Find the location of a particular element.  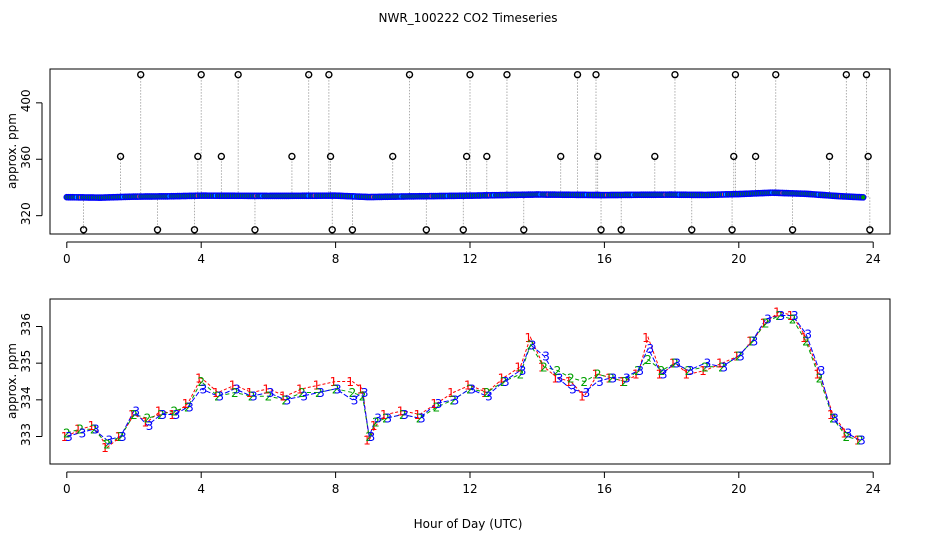

top-x-tick-label: 24 is located at coordinates (873, 259).